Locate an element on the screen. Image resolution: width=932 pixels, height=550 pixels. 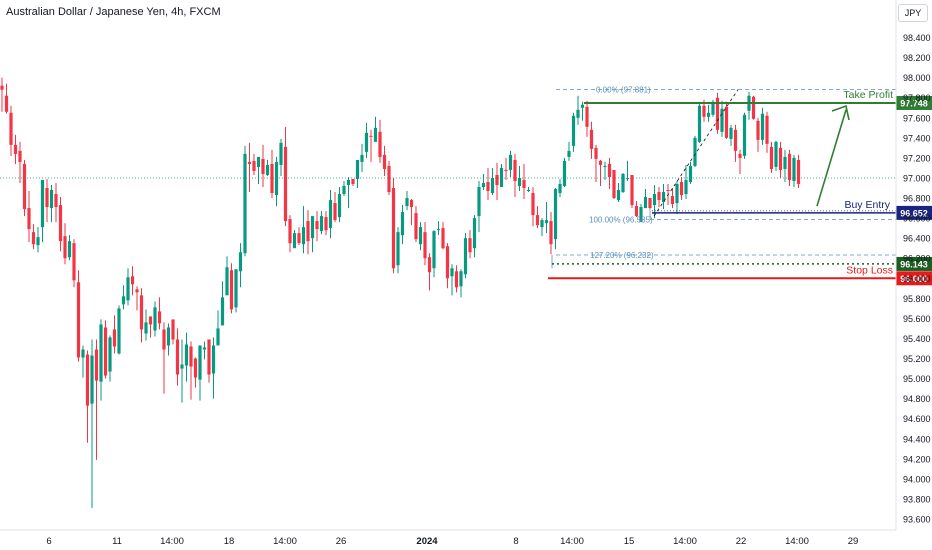
y-tick-label: 95.800 is located at coordinates (917, 299).